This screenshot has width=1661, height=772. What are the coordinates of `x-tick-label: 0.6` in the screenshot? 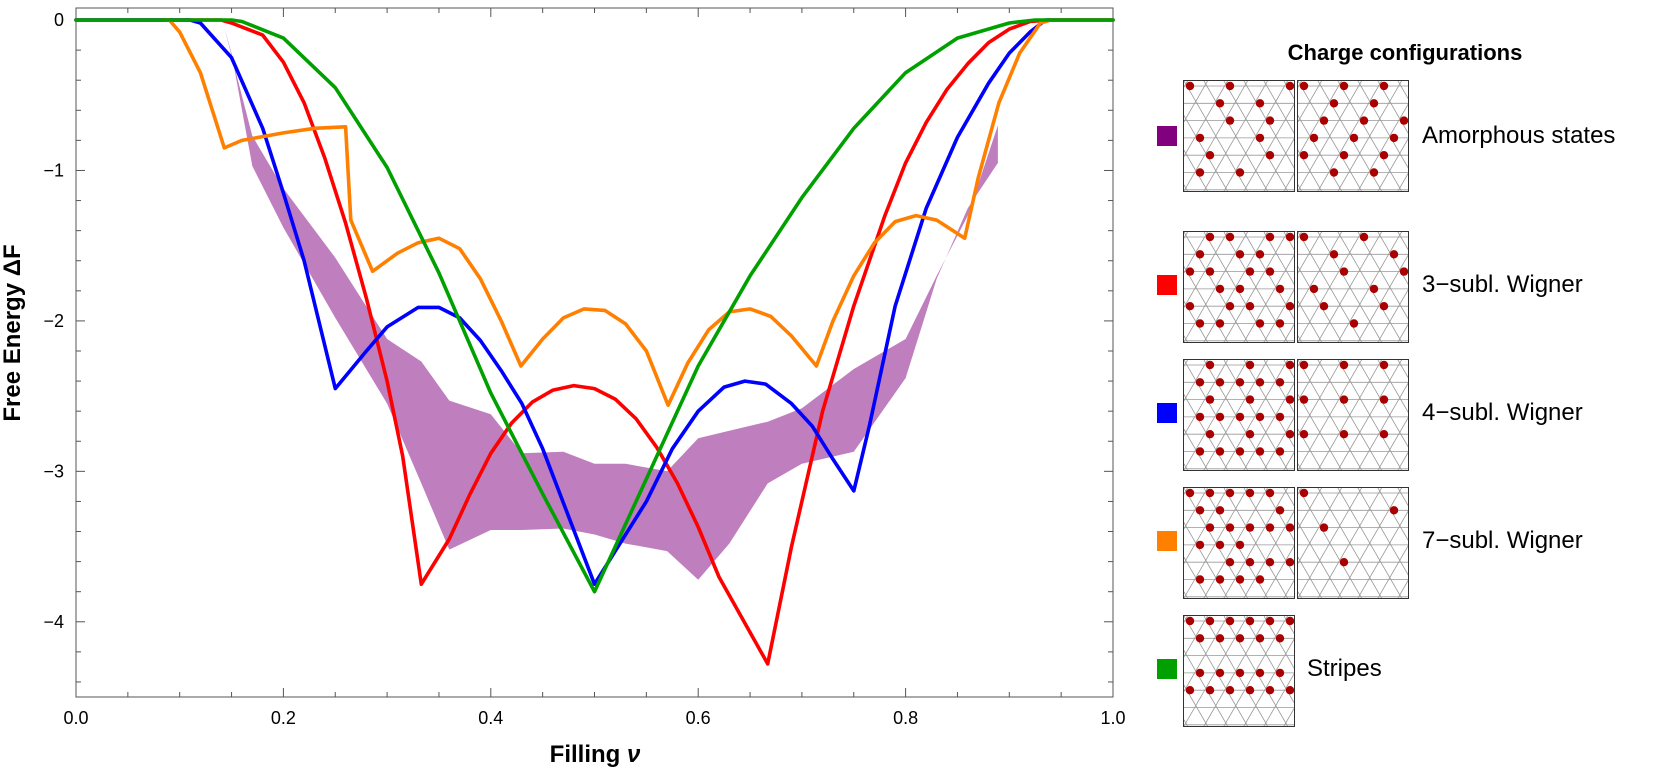 It's located at (698, 718).